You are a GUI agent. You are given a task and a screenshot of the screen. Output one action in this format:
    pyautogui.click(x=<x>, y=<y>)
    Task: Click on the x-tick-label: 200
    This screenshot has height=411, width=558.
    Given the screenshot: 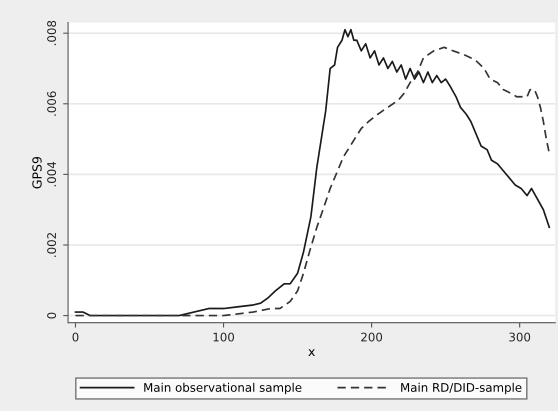 What is the action you would take?
    pyautogui.click(x=371, y=337)
    